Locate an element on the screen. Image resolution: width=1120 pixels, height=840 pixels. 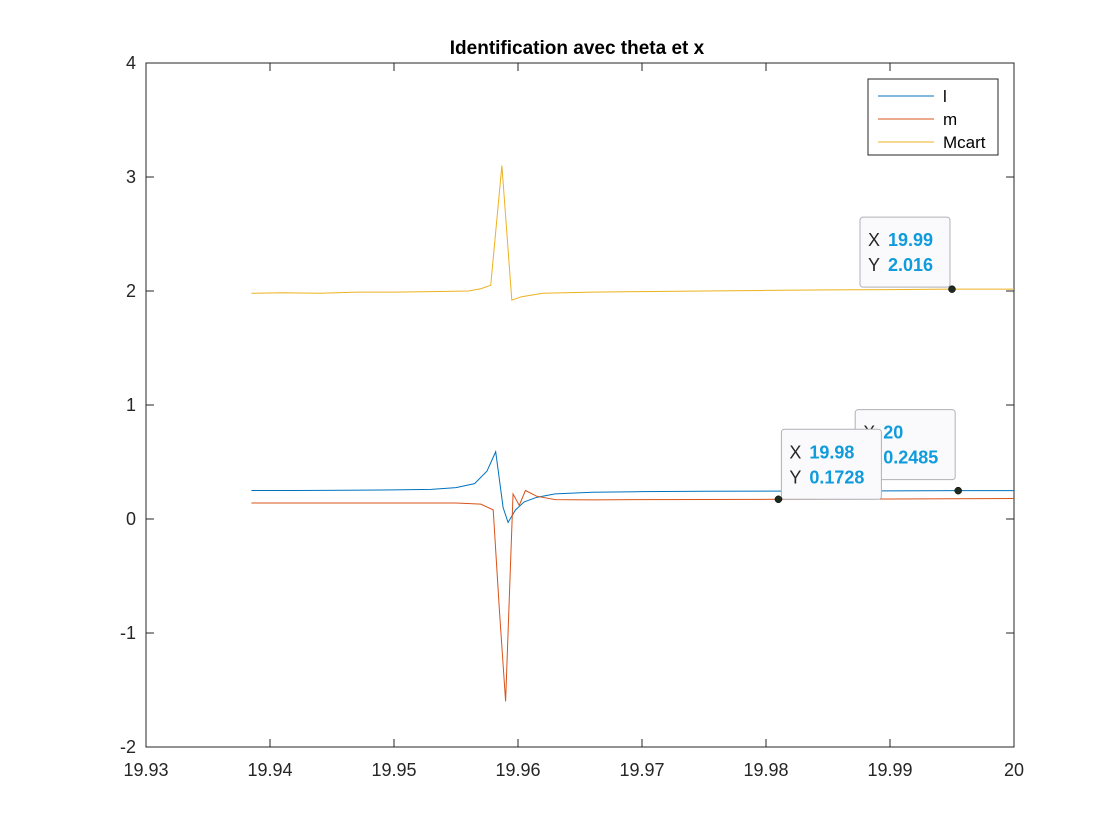
legend-label: m is located at coordinates (950, 119).